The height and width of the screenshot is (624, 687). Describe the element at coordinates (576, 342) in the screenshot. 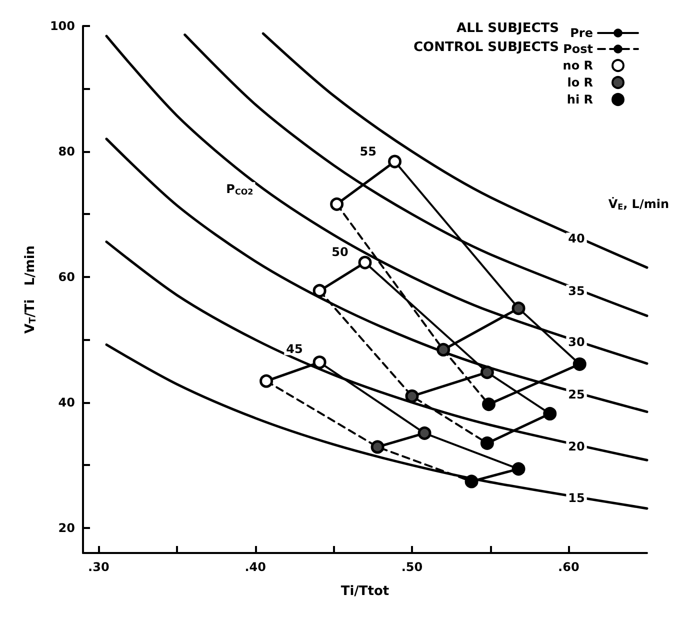

I see `annotation: 30` at that location.